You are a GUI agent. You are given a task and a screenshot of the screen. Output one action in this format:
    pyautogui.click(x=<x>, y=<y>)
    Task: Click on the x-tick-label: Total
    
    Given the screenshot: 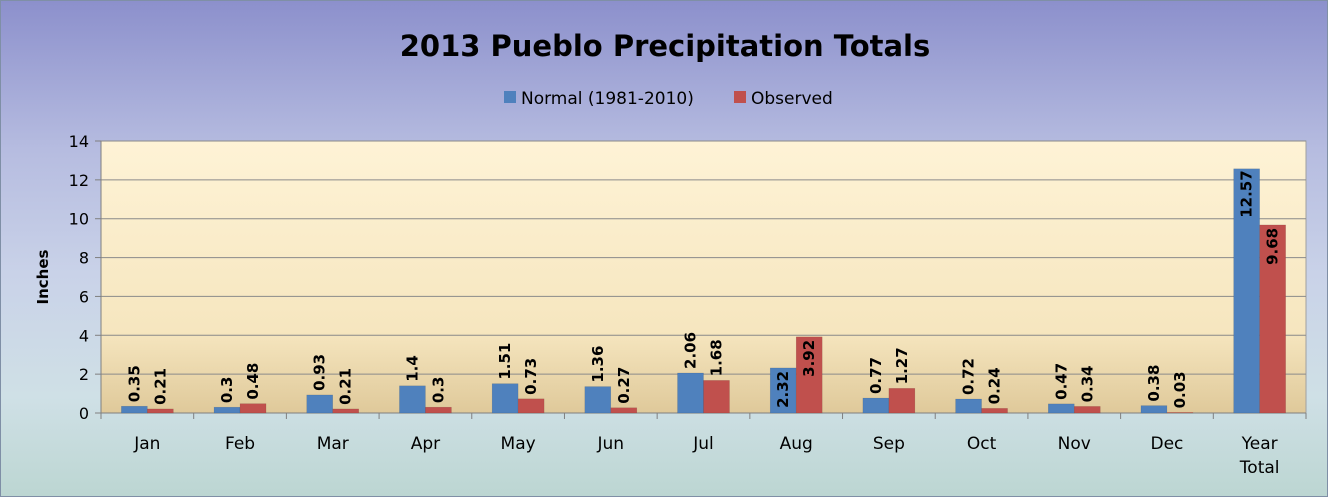 What is the action you would take?
    pyautogui.click(x=1259, y=468)
    